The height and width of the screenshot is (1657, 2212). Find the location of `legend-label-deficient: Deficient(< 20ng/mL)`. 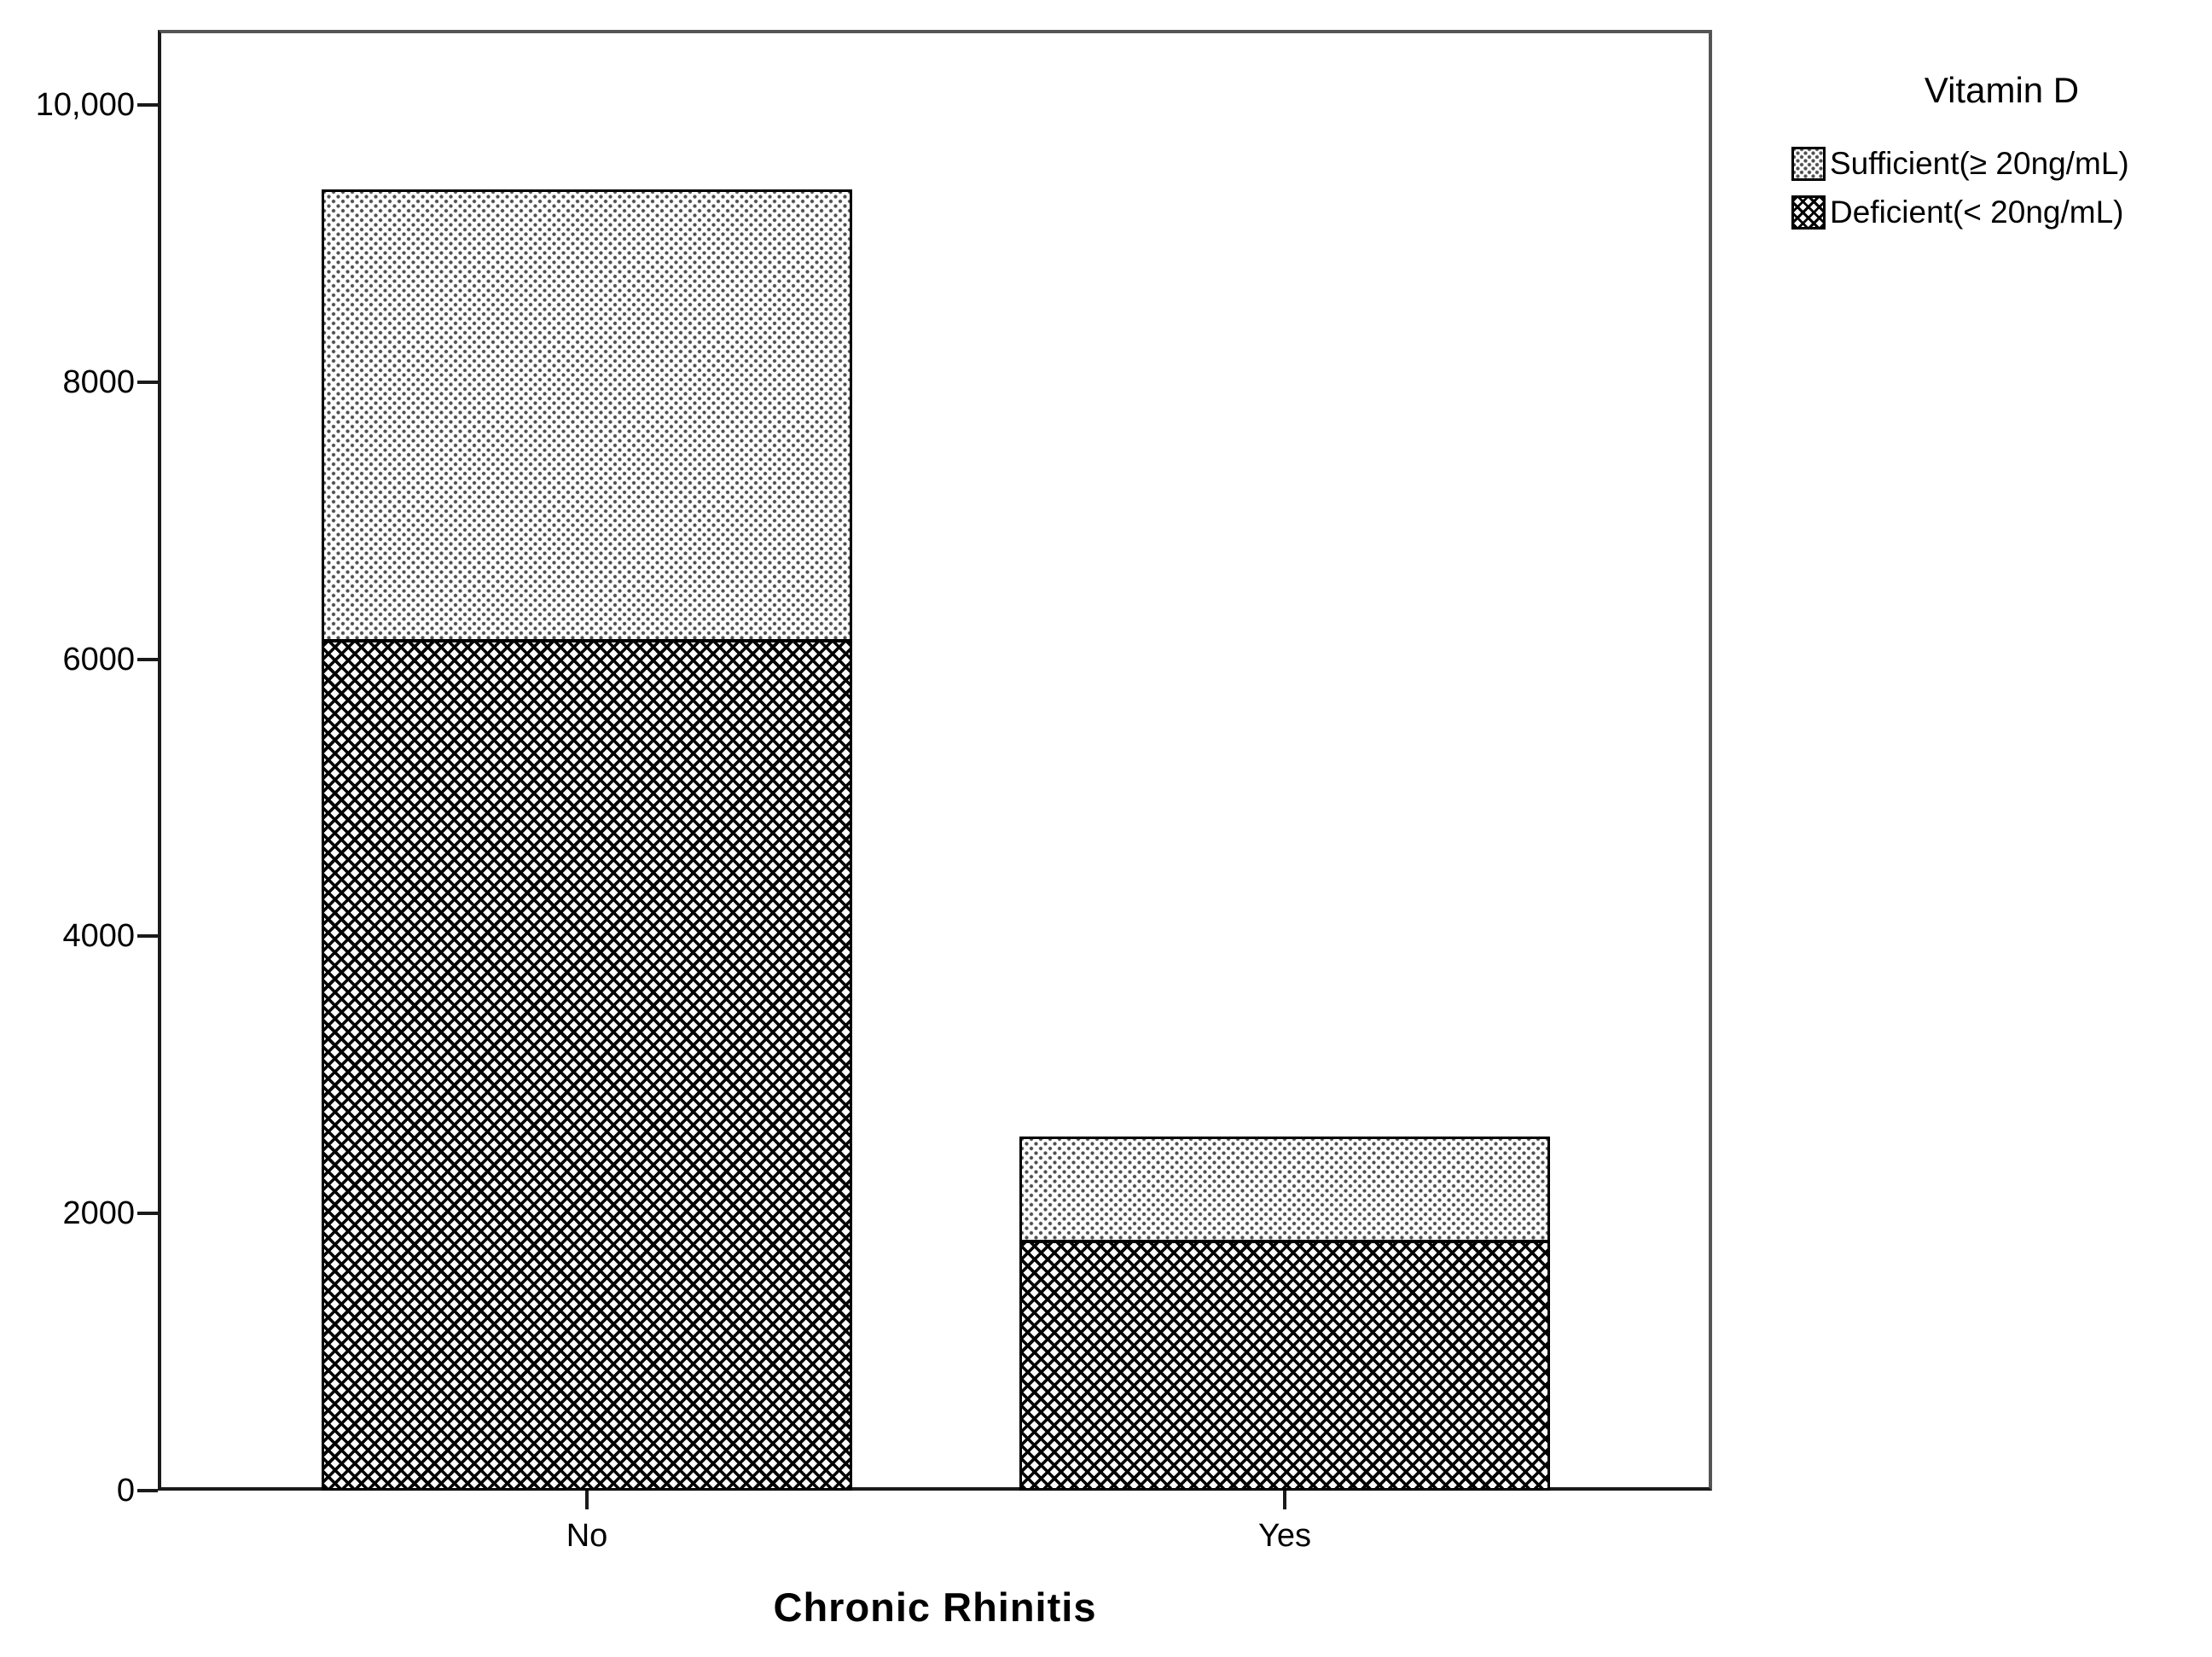

legend-label-deficient: Deficient(< 20ng/mL) is located at coordinates (1977, 212).